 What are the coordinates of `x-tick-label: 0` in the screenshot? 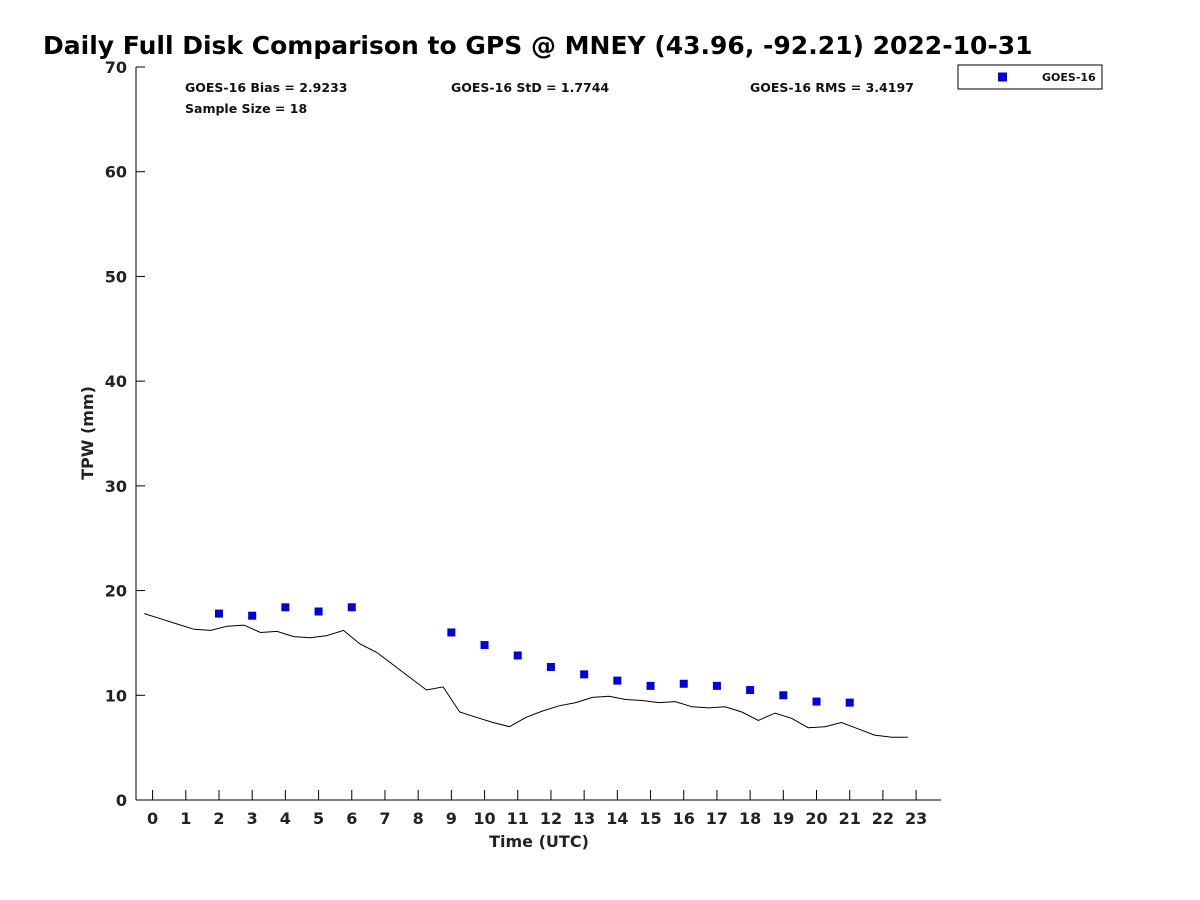 It's located at (152, 818).